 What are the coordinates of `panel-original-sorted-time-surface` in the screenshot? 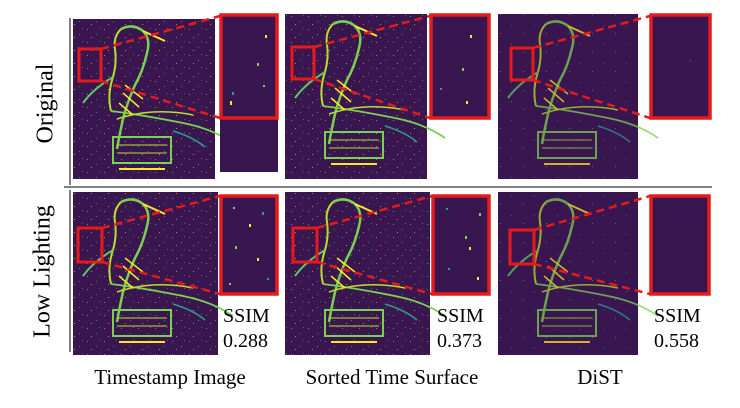 It's located at (388, 96).